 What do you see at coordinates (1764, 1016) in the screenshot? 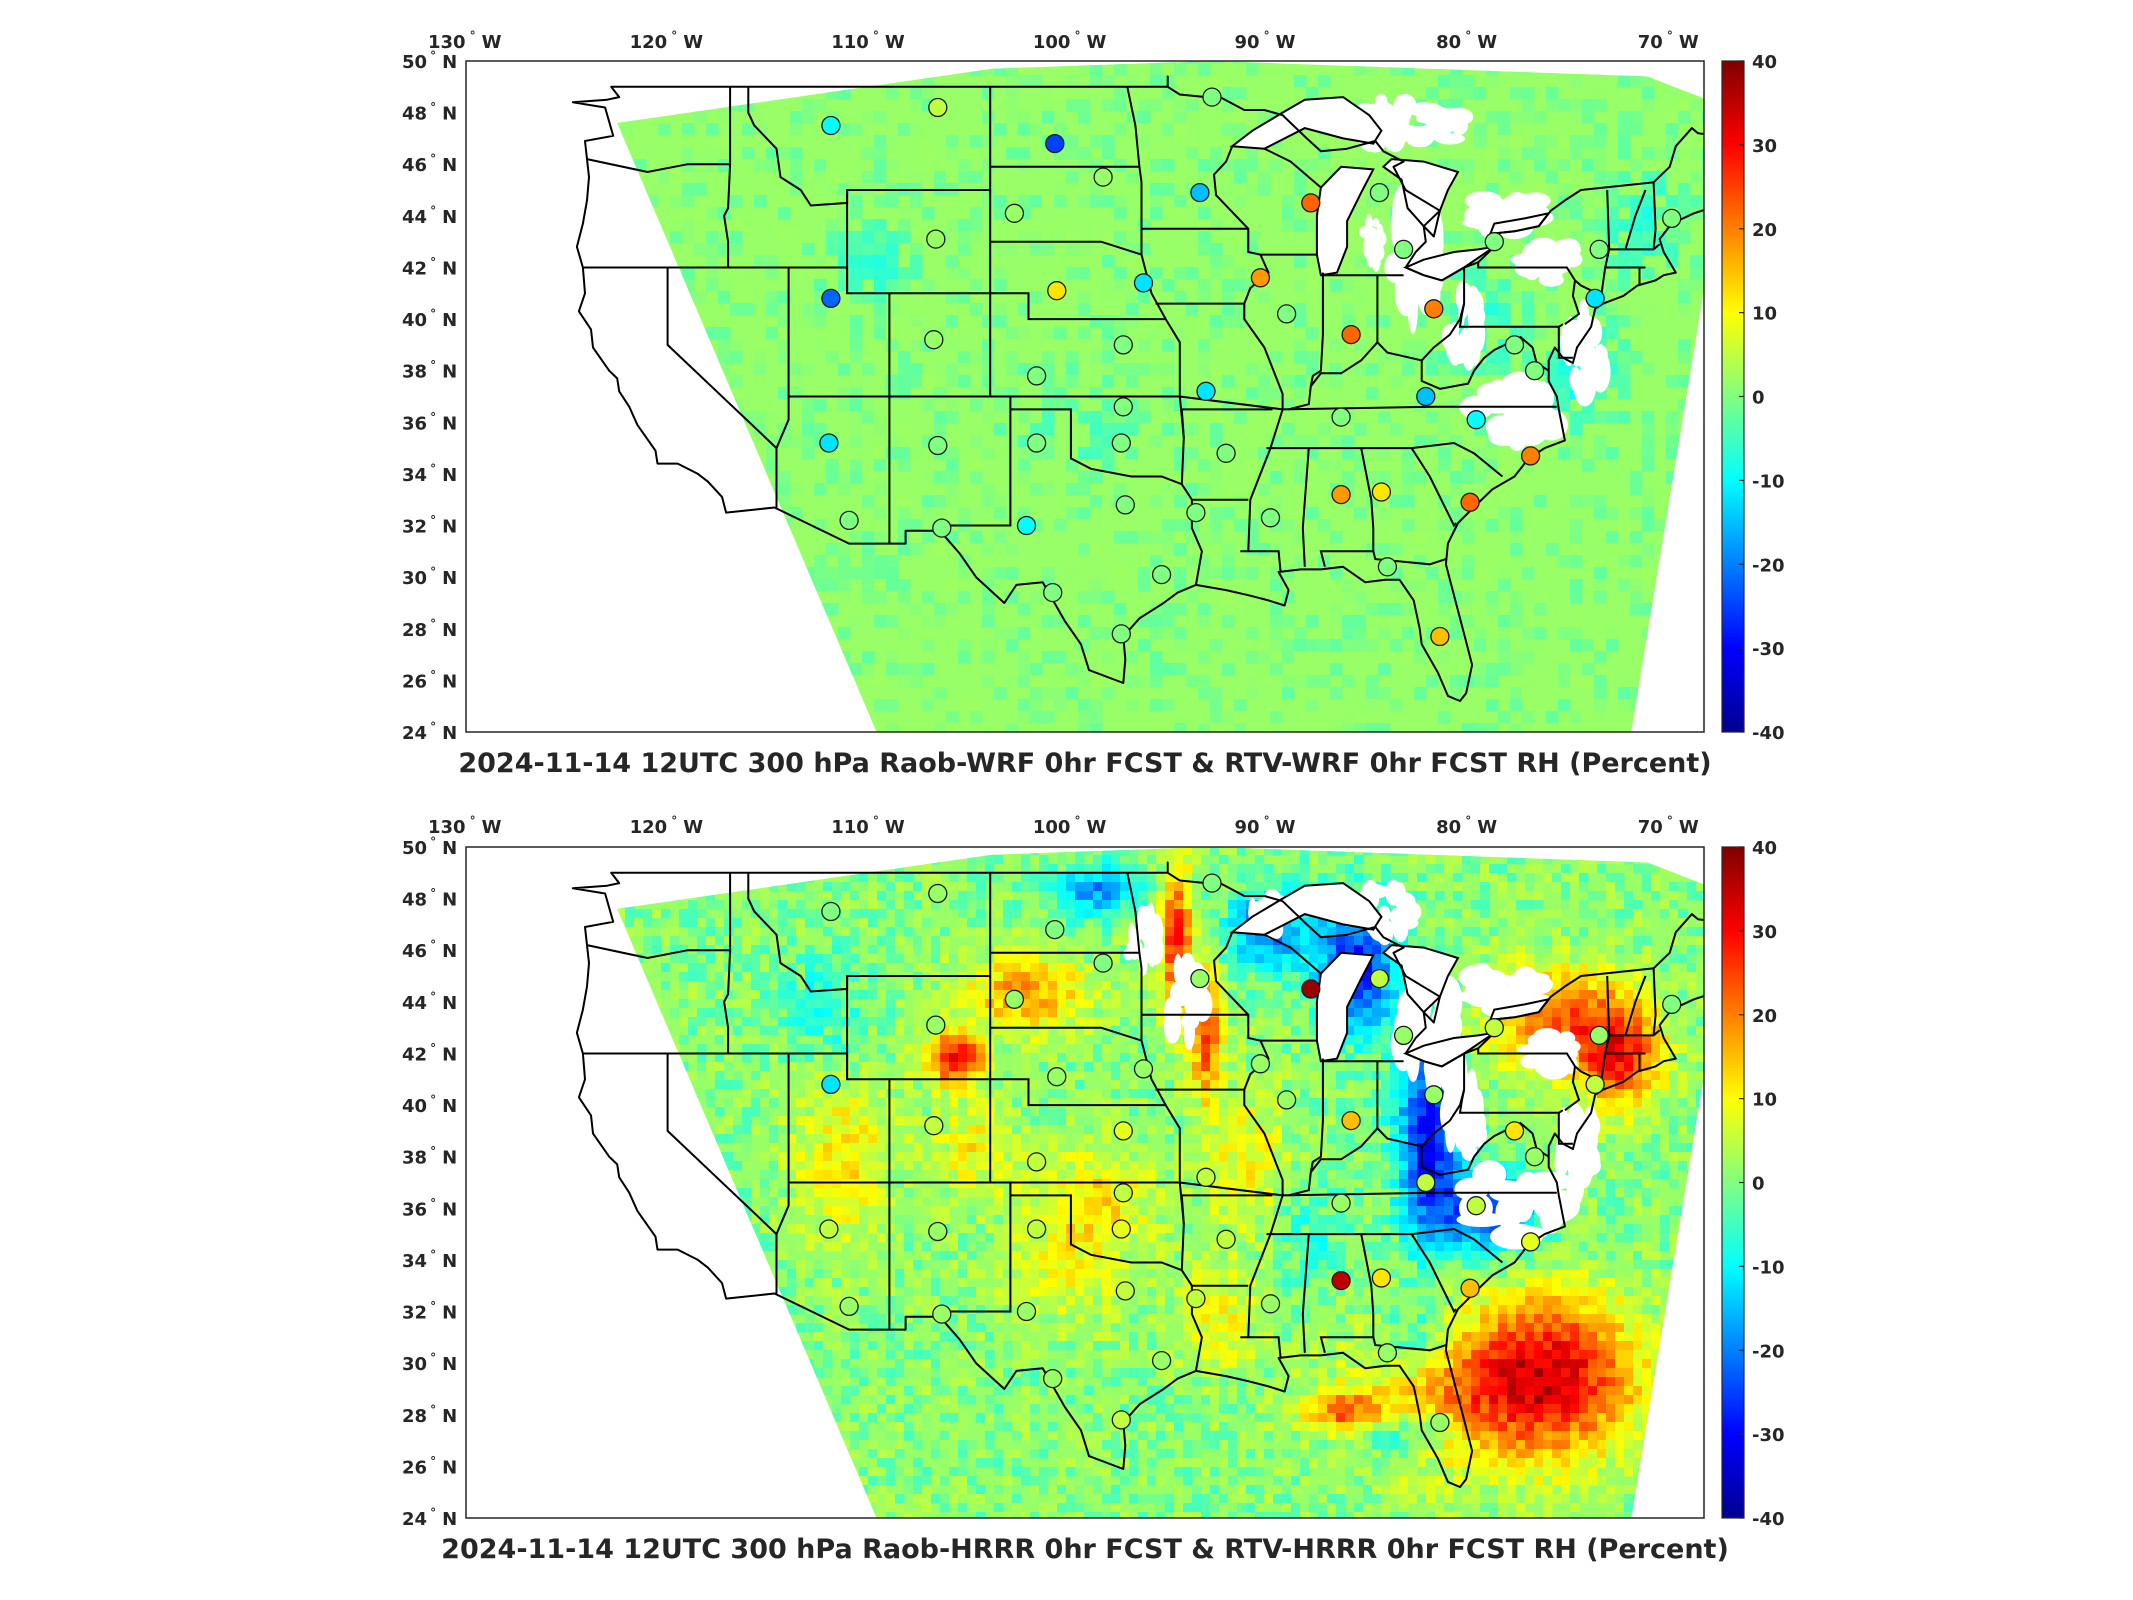
I see `colorbar-tick-label: 20` at bounding box center [1764, 1016].